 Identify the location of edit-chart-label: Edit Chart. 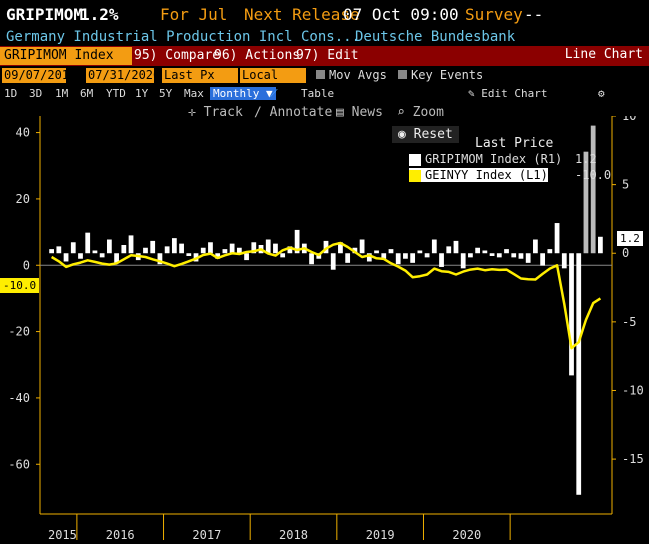
(514, 93).